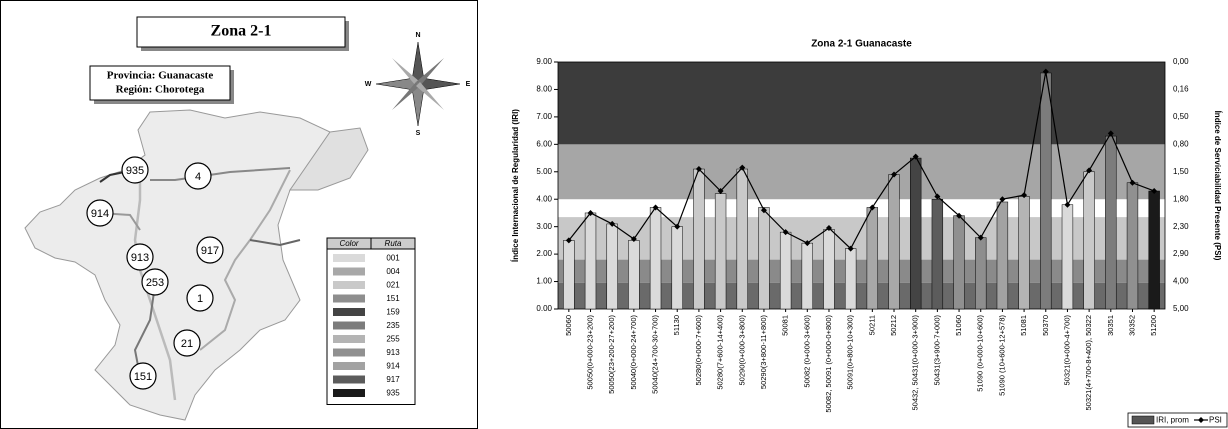 The image size is (1228, 429). What do you see at coordinates (655, 354) in the screenshot?
I see `x-tick-label: 50040(24+700-30+700)` at bounding box center [655, 354].